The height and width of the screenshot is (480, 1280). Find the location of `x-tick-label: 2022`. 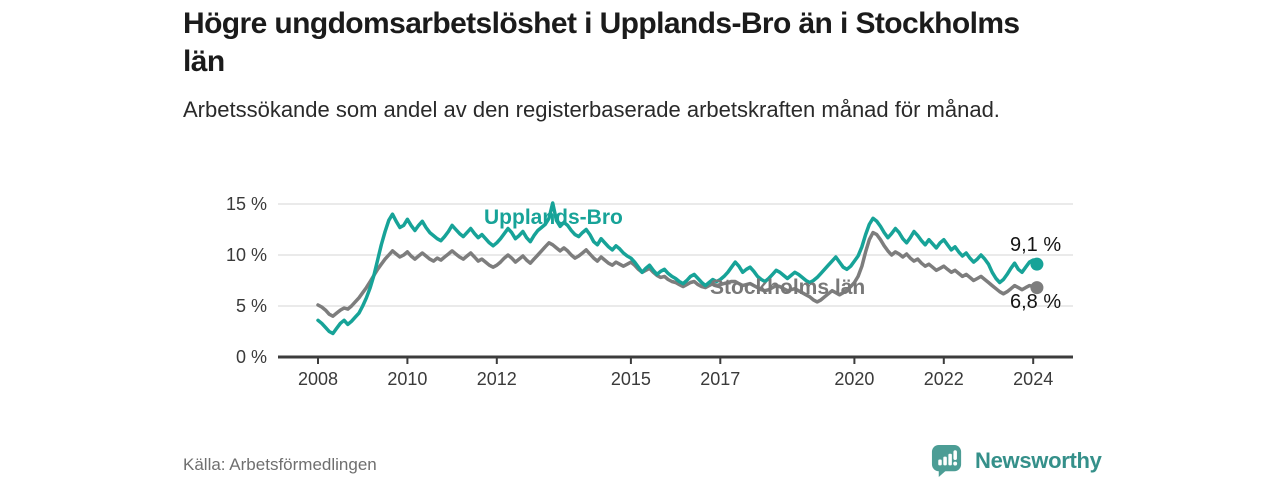

x-tick-label: 2022 is located at coordinates (944, 379).